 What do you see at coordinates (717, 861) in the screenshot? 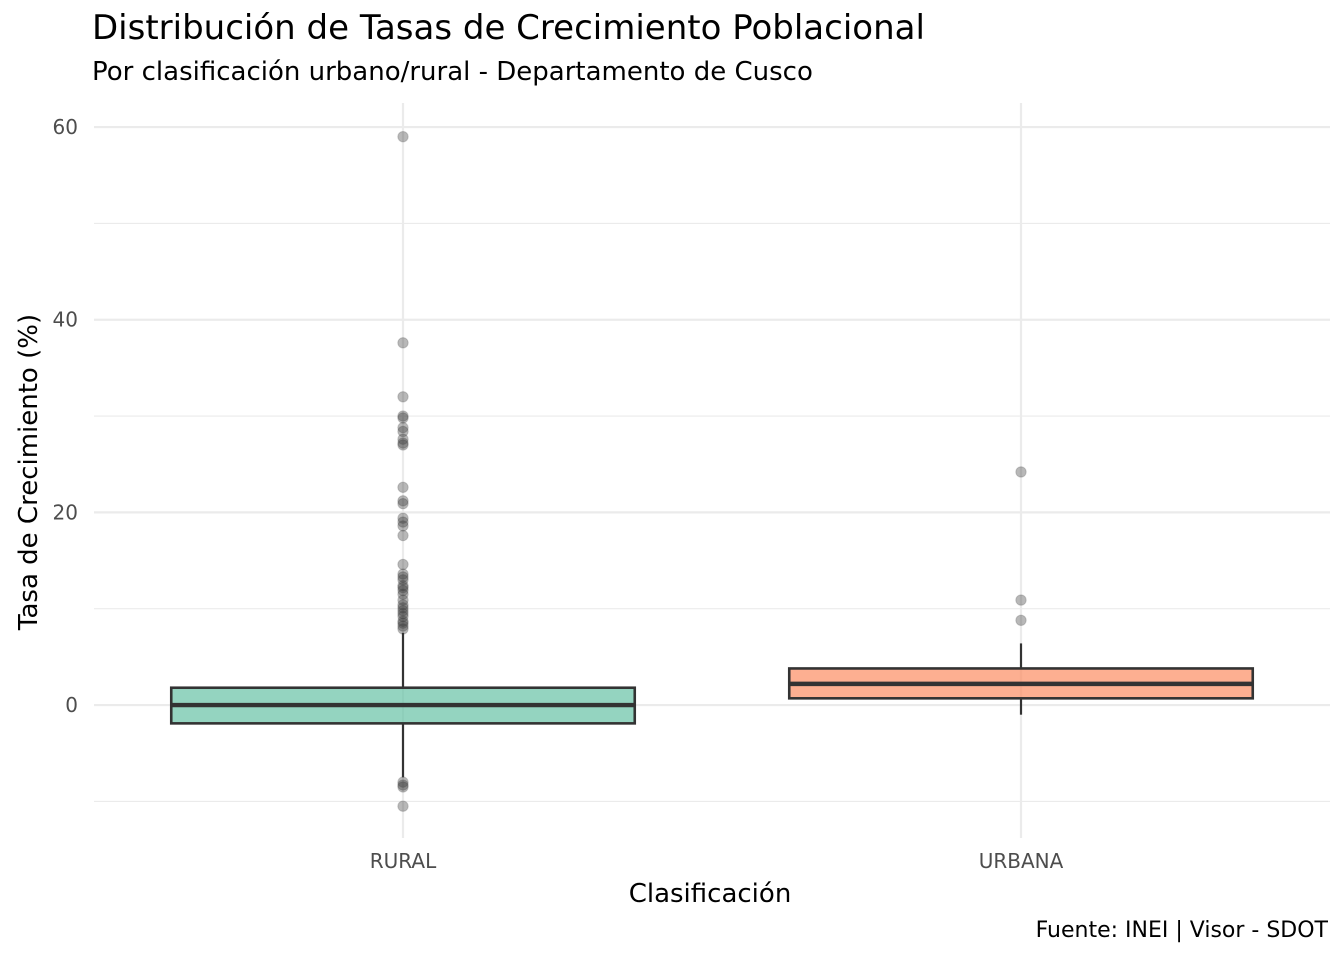
I see `x-tick-labels: RURAL URBANA` at bounding box center [717, 861].